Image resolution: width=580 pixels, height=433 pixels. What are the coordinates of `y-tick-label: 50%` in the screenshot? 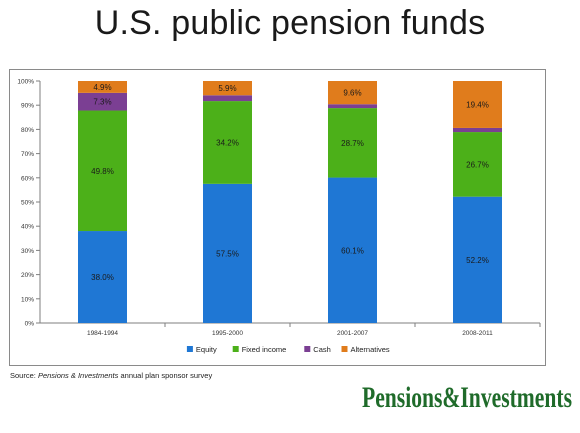 It's located at (27, 203).